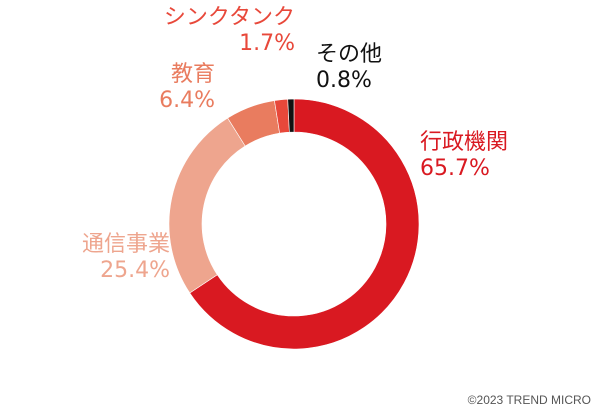 The height and width of the screenshot is (419, 609). I want to click on label-sonota: その他 0.8%, so click(349, 68).